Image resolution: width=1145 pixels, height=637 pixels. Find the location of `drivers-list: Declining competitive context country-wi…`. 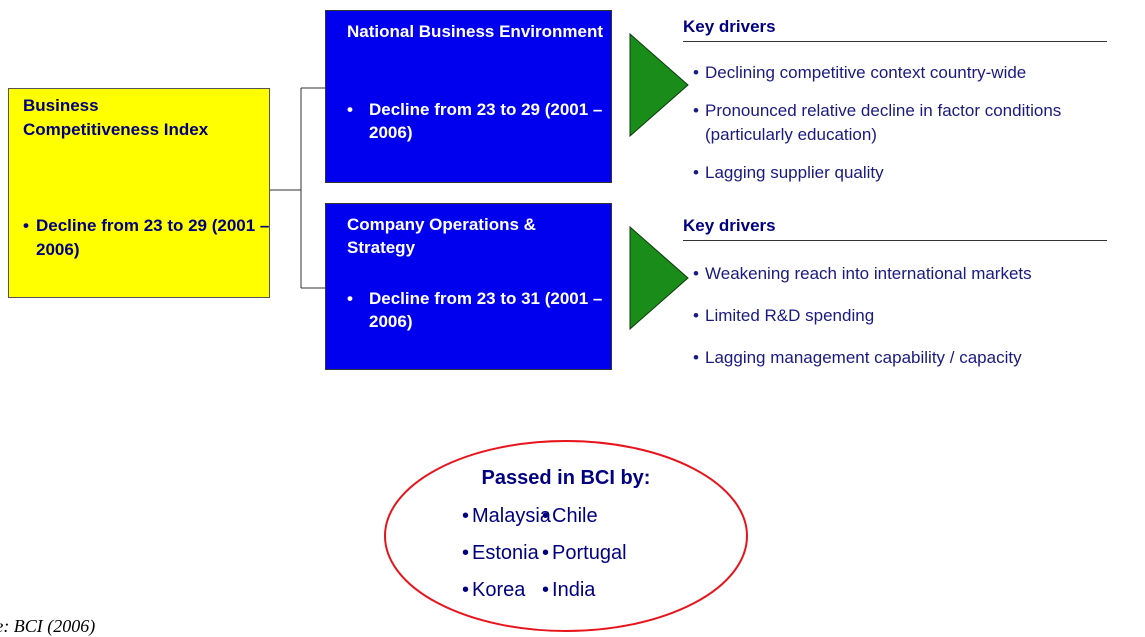

drivers-list: Declining competitive context country-wi… is located at coordinates (918, 130).